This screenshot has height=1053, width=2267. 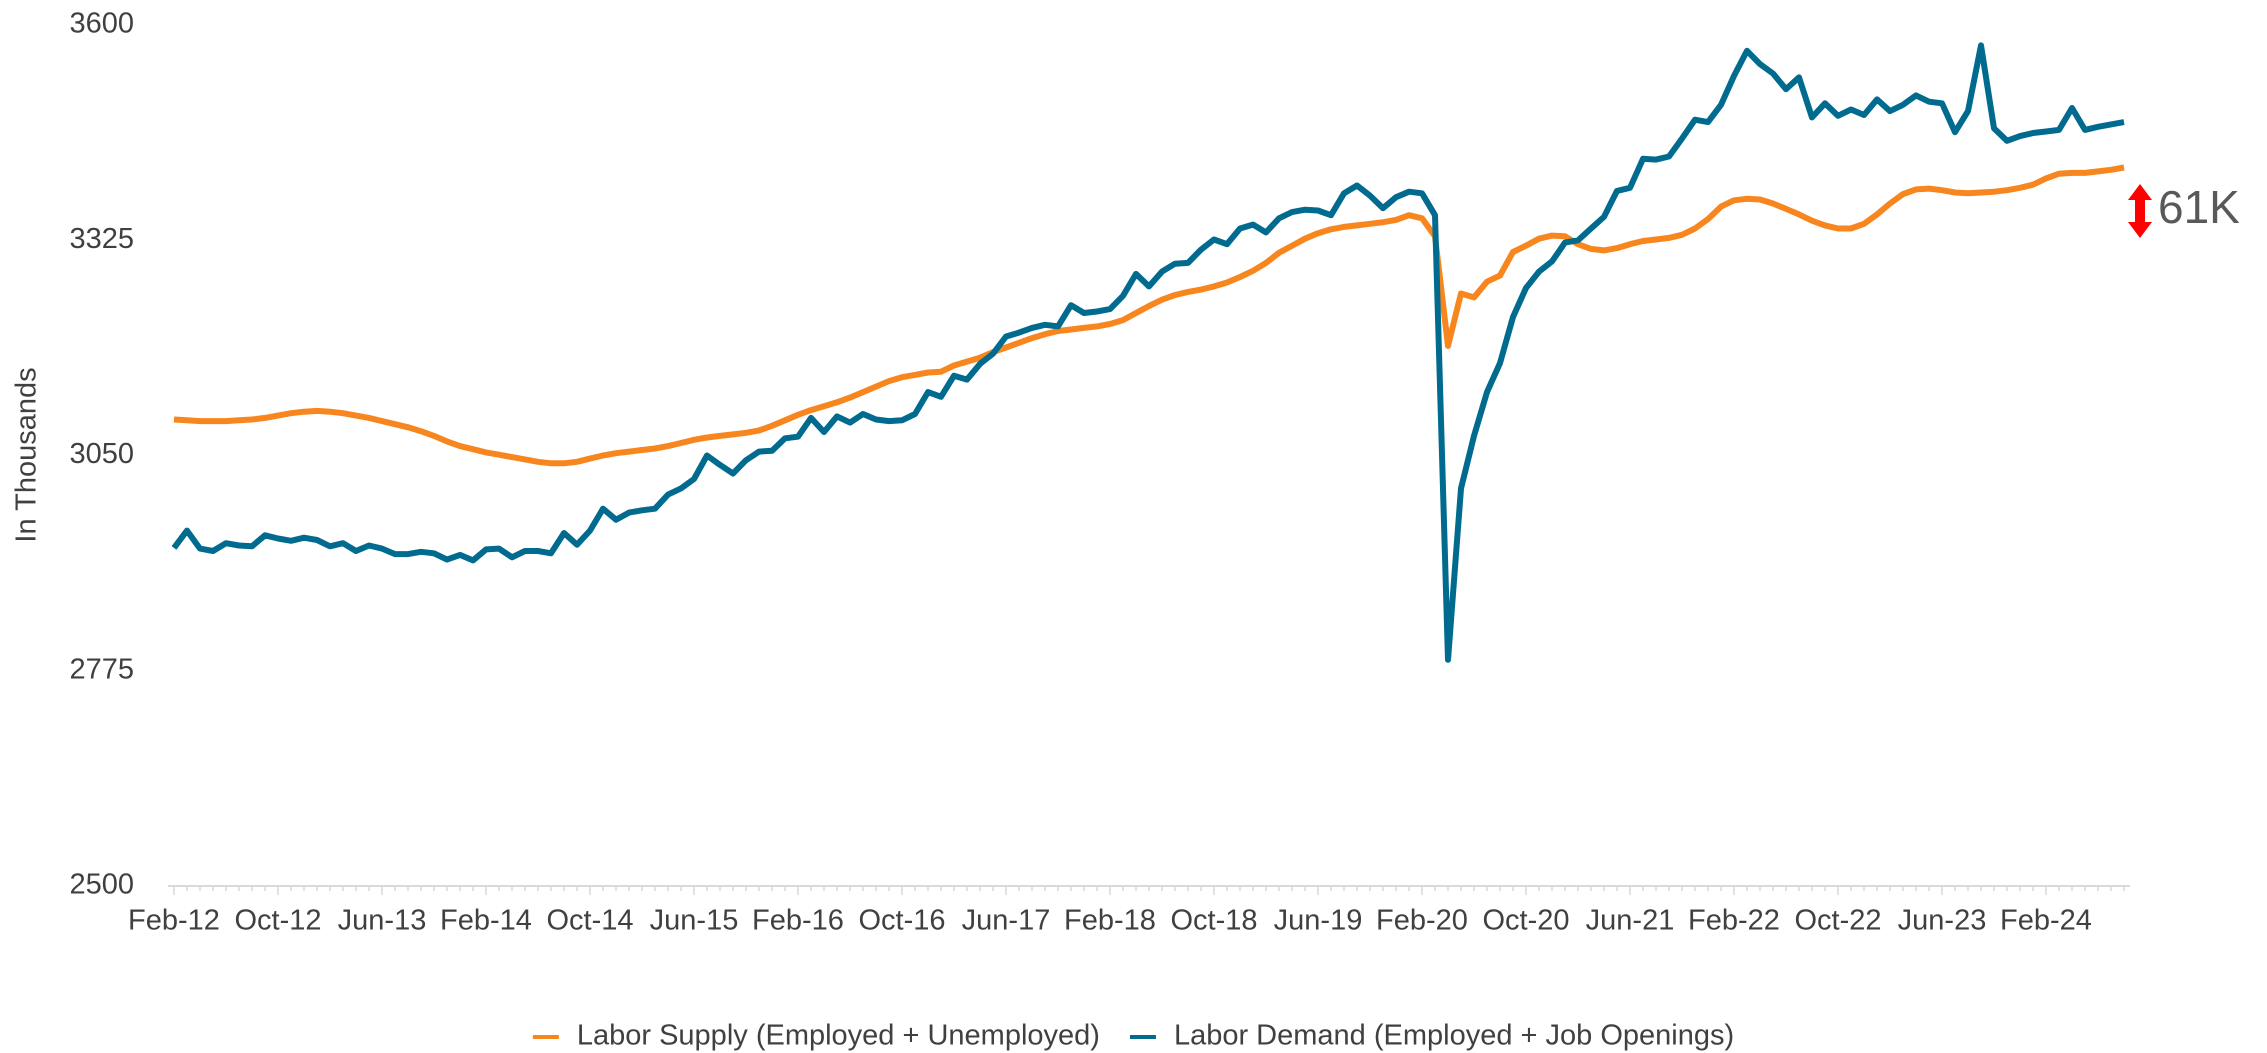 What do you see at coordinates (101, 885) in the screenshot?
I see `y-tick-label: 2500` at bounding box center [101, 885].